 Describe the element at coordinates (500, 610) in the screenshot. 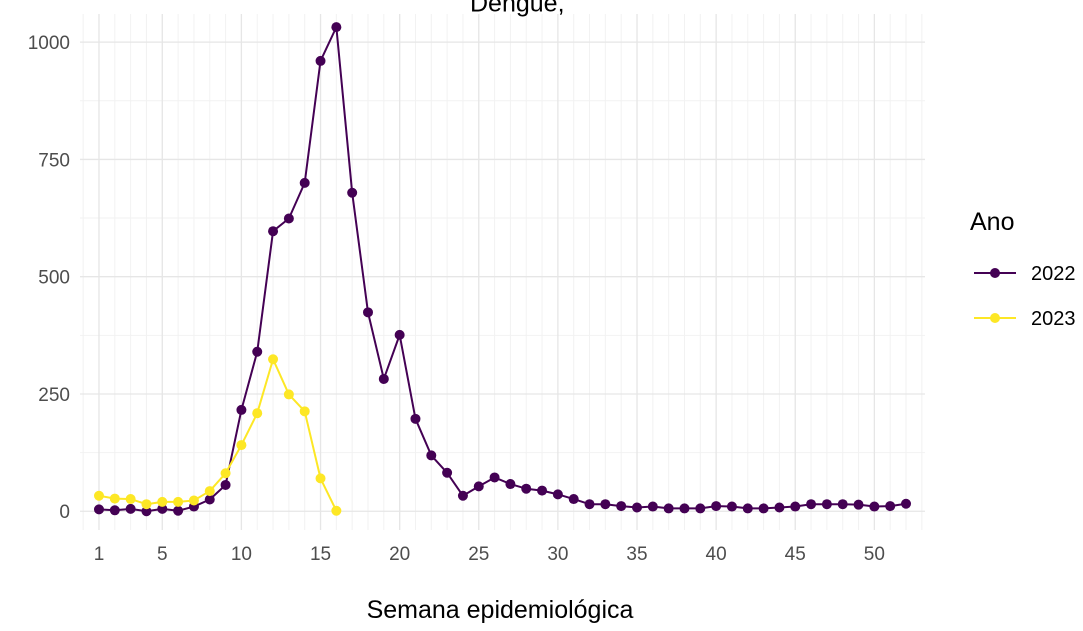

I see `x-axis-title: Semana epidemiológica` at that location.